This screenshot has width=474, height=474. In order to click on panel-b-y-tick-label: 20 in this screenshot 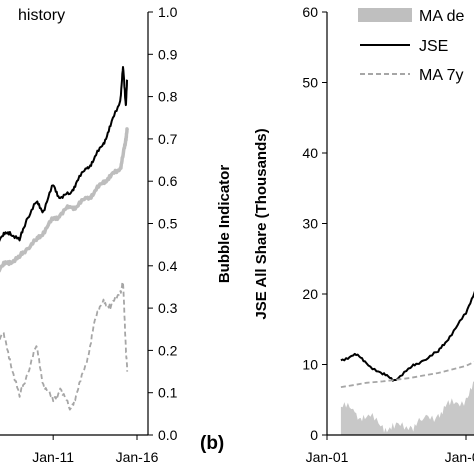, I will do `click(310, 294)`.